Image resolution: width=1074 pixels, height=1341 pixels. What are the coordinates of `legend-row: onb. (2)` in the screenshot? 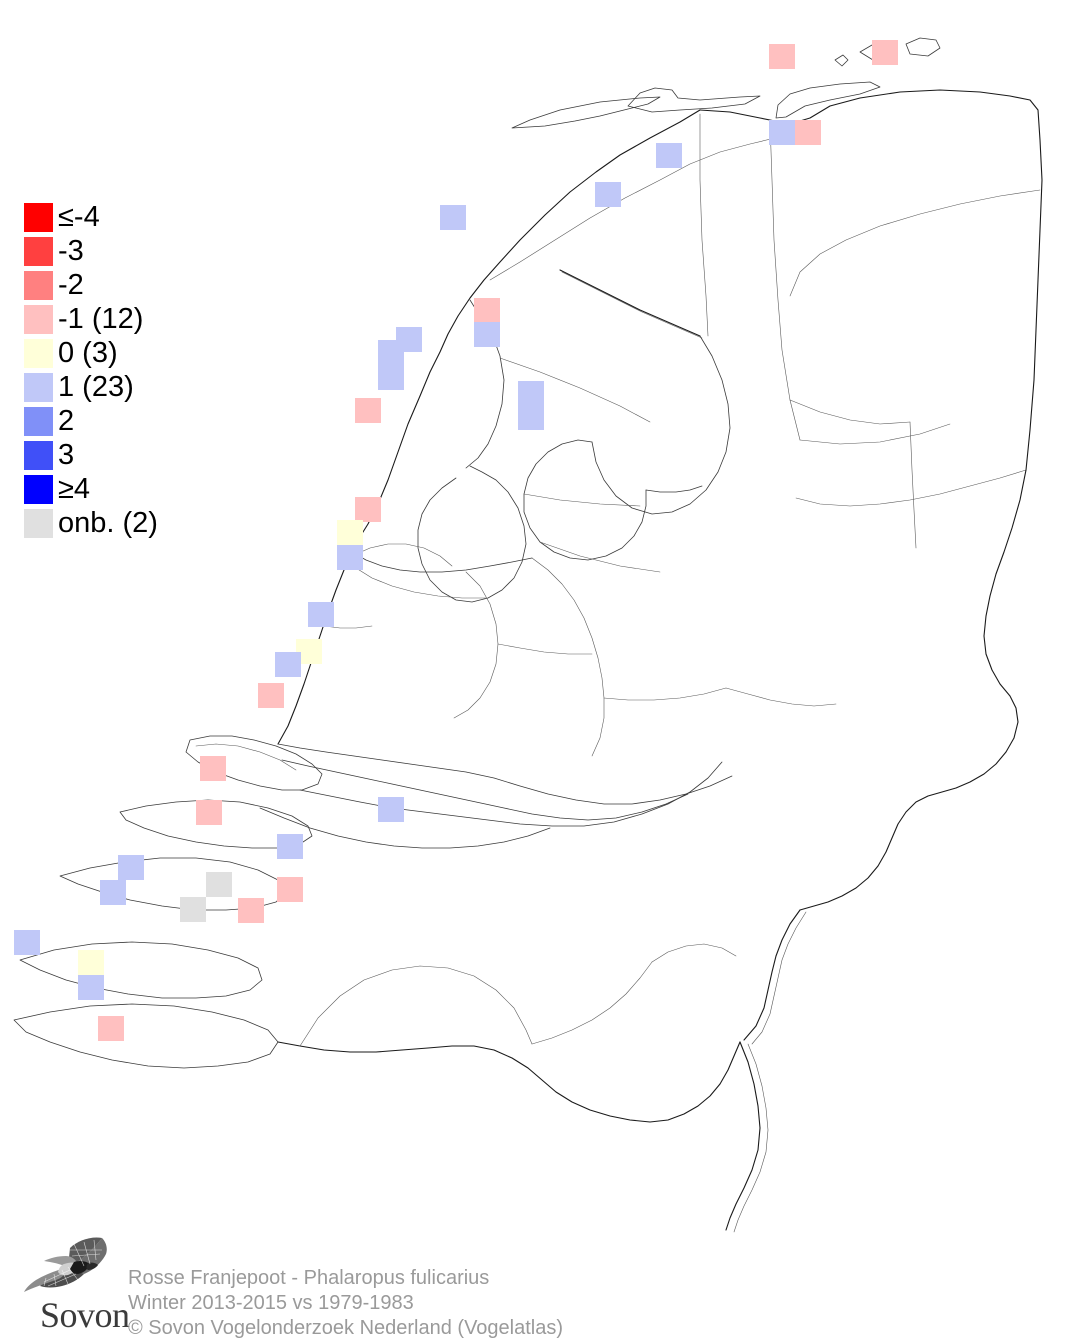 It's located at (119, 523).